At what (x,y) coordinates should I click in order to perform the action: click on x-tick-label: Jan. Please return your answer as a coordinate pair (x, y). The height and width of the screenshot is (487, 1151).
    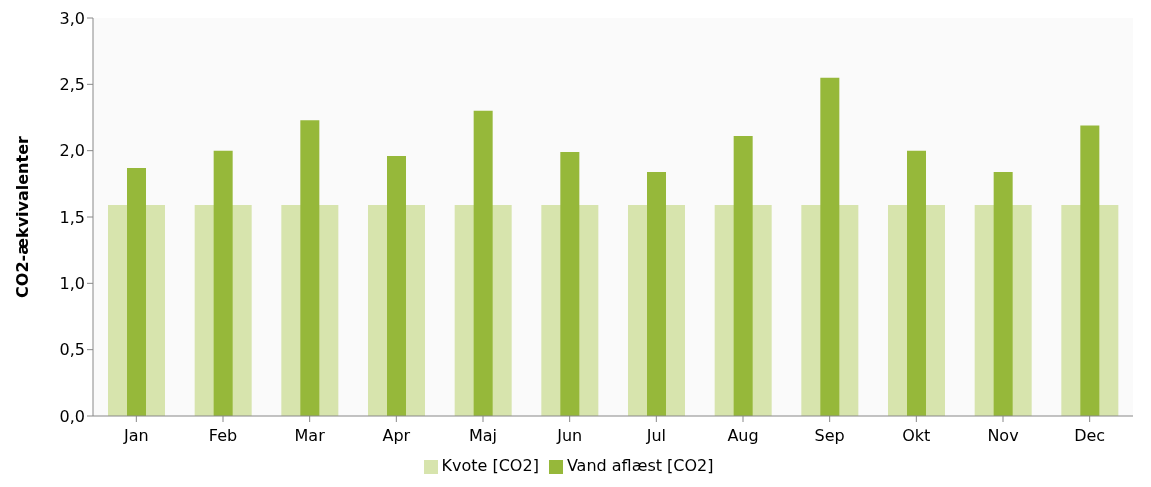
    Looking at the image, I should click on (136, 436).